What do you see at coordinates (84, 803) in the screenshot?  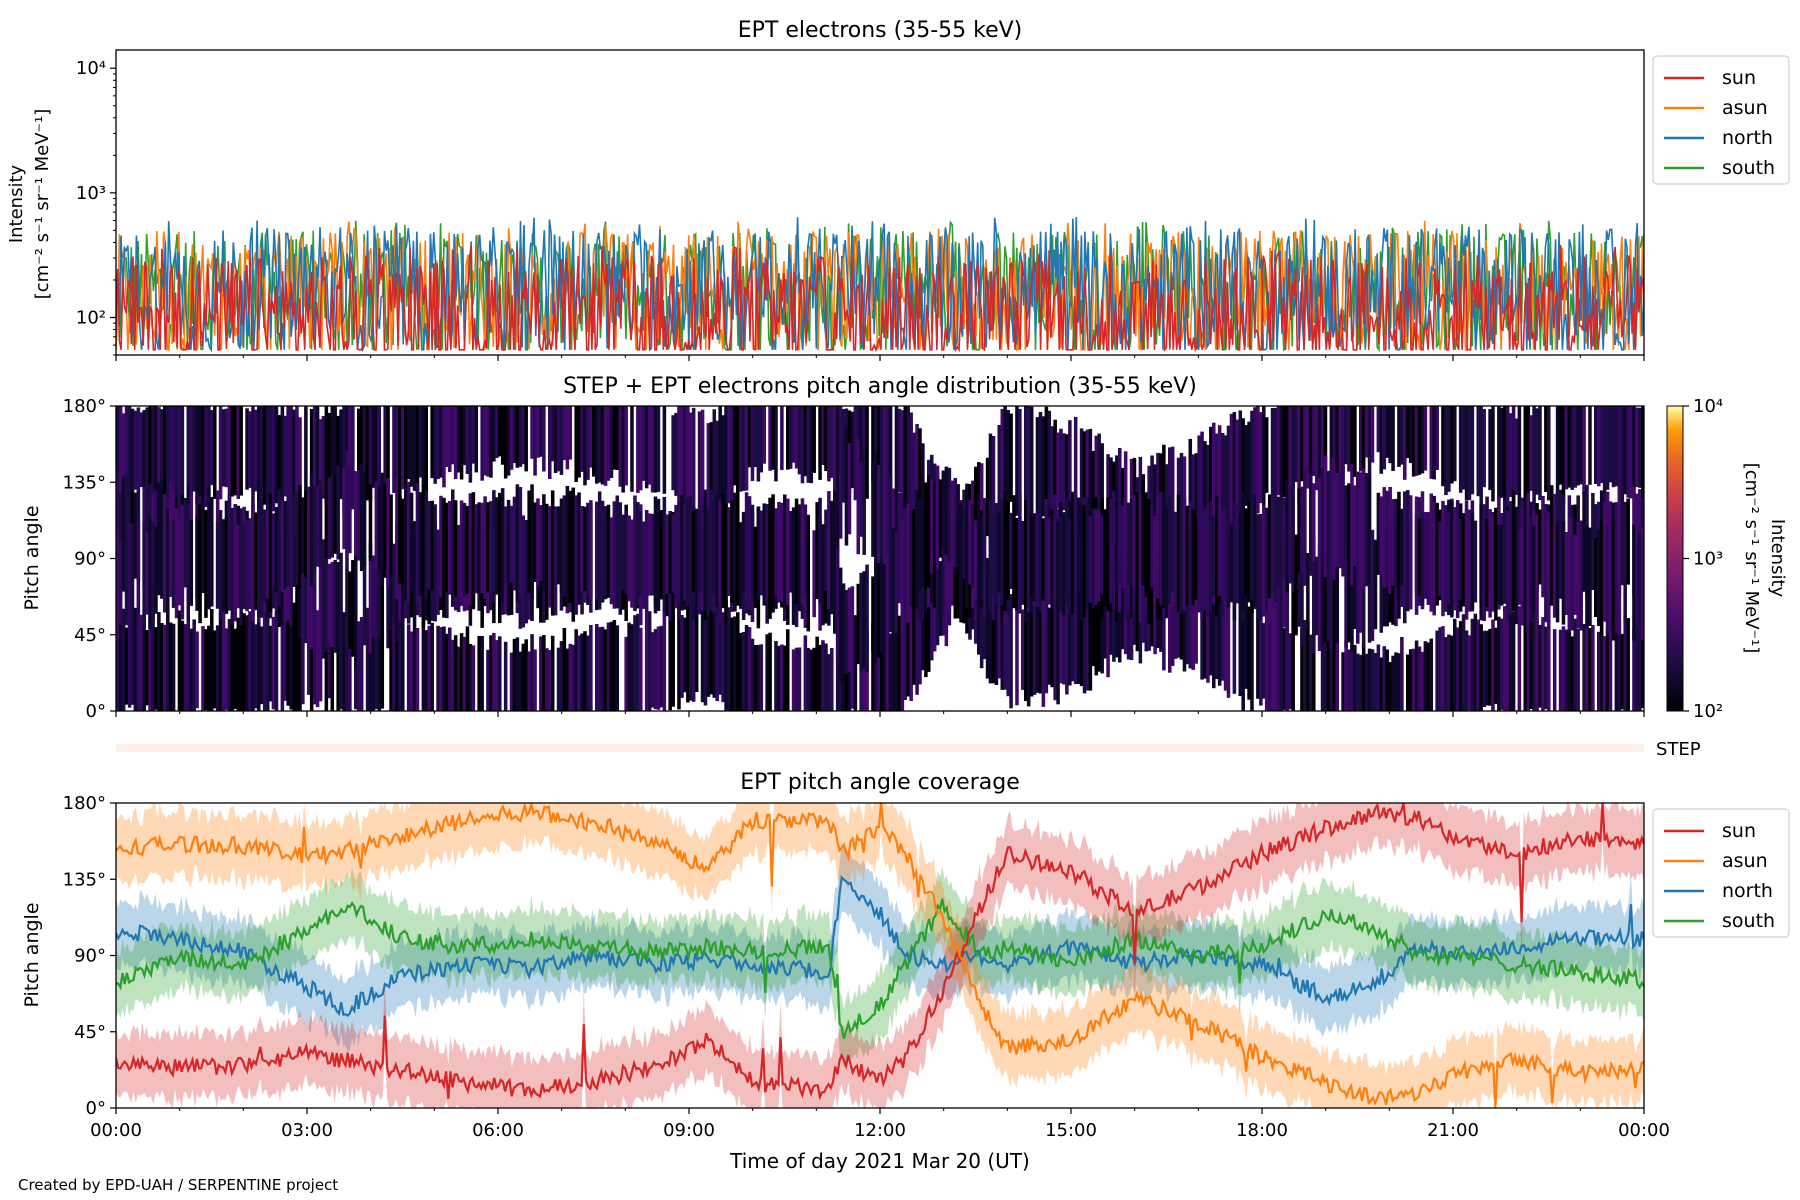 I see `y-tick-label: 180°` at bounding box center [84, 803].